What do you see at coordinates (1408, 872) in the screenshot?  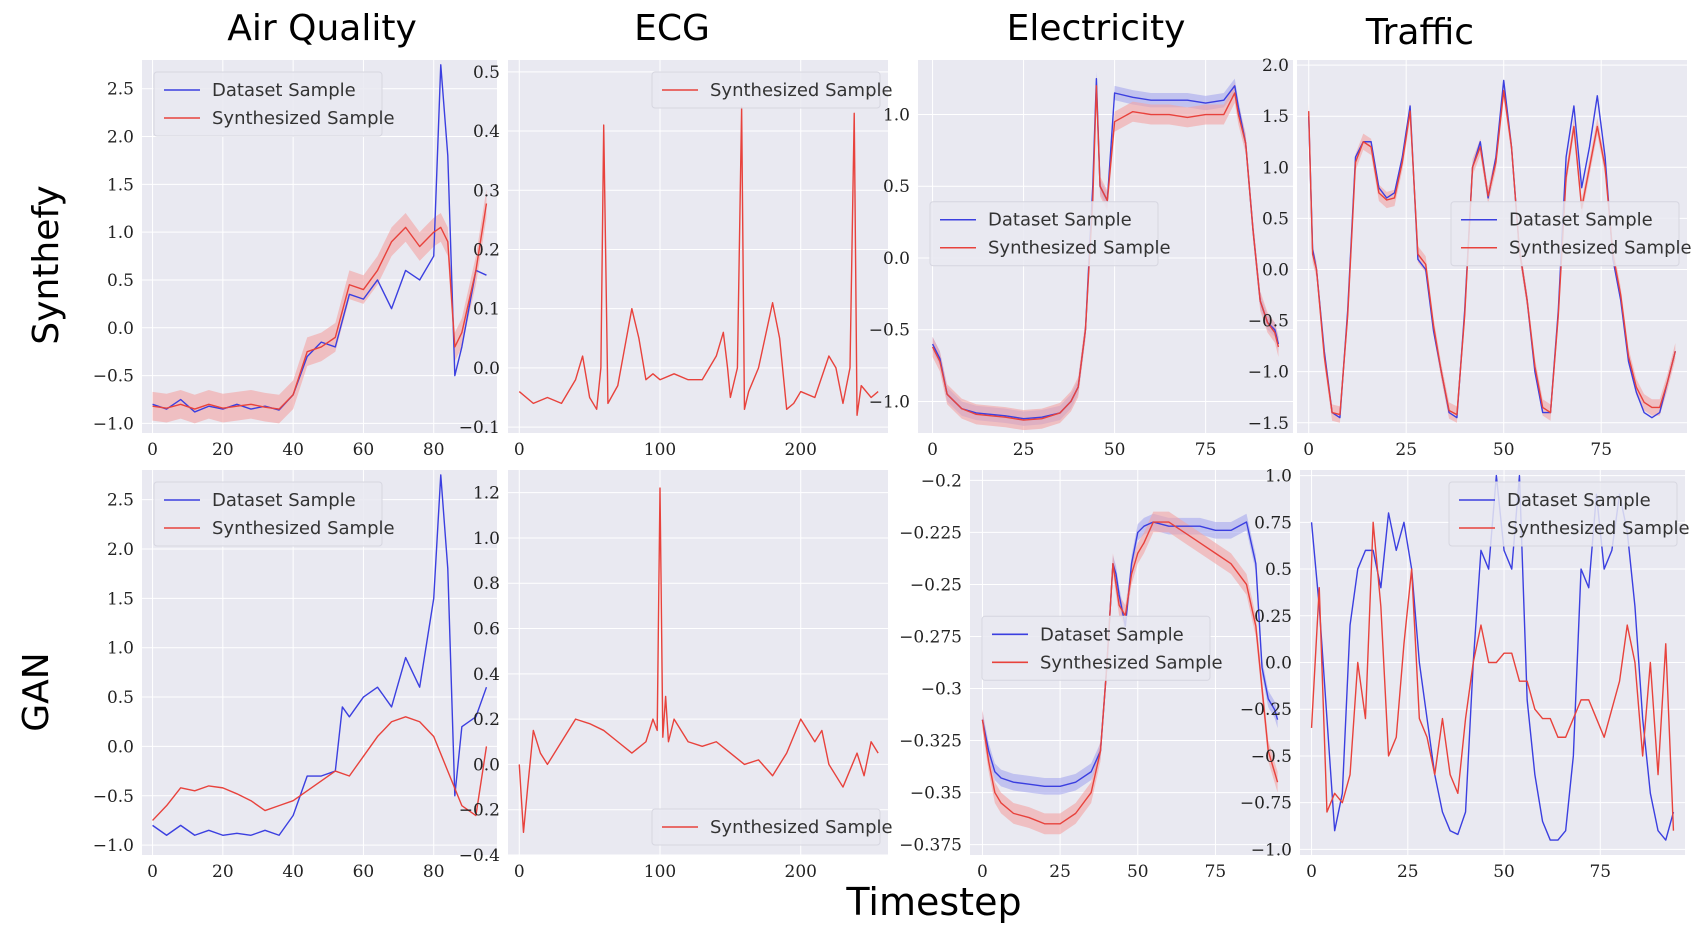 I see `x-tick-label: 25` at bounding box center [1408, 872].